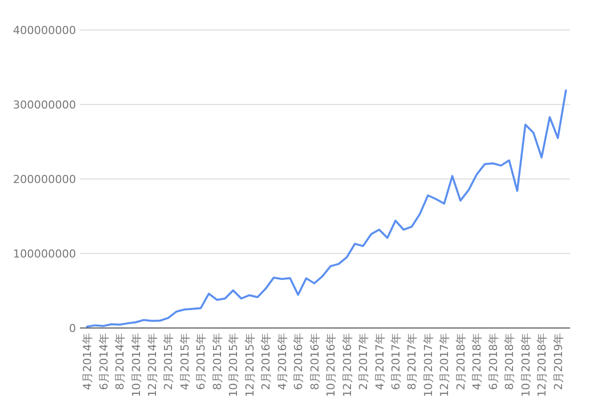  Describe the element at coordinates (445, 365) in the screenshot. I see `x-tick-label: 12月2017年` at that location.